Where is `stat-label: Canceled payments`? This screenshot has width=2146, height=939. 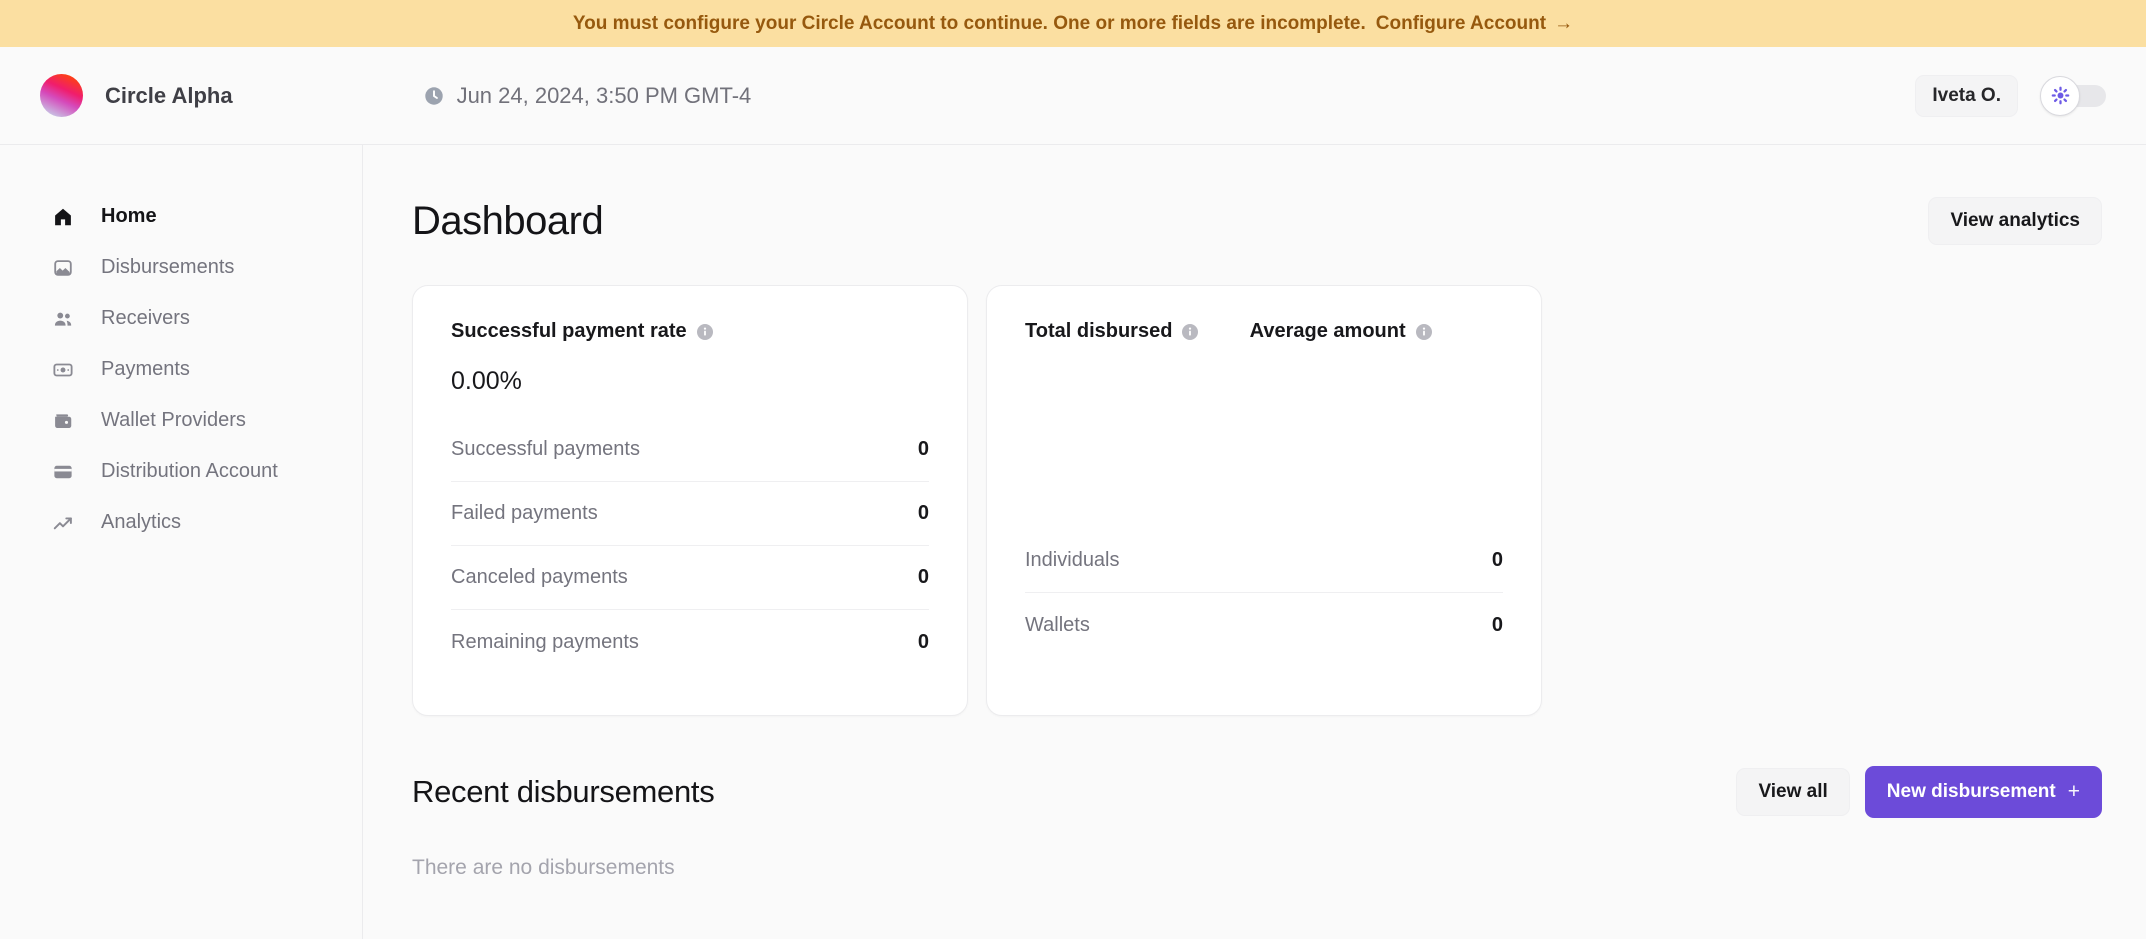
stat-label: Canceled payments is located at coordinates (539, 577).